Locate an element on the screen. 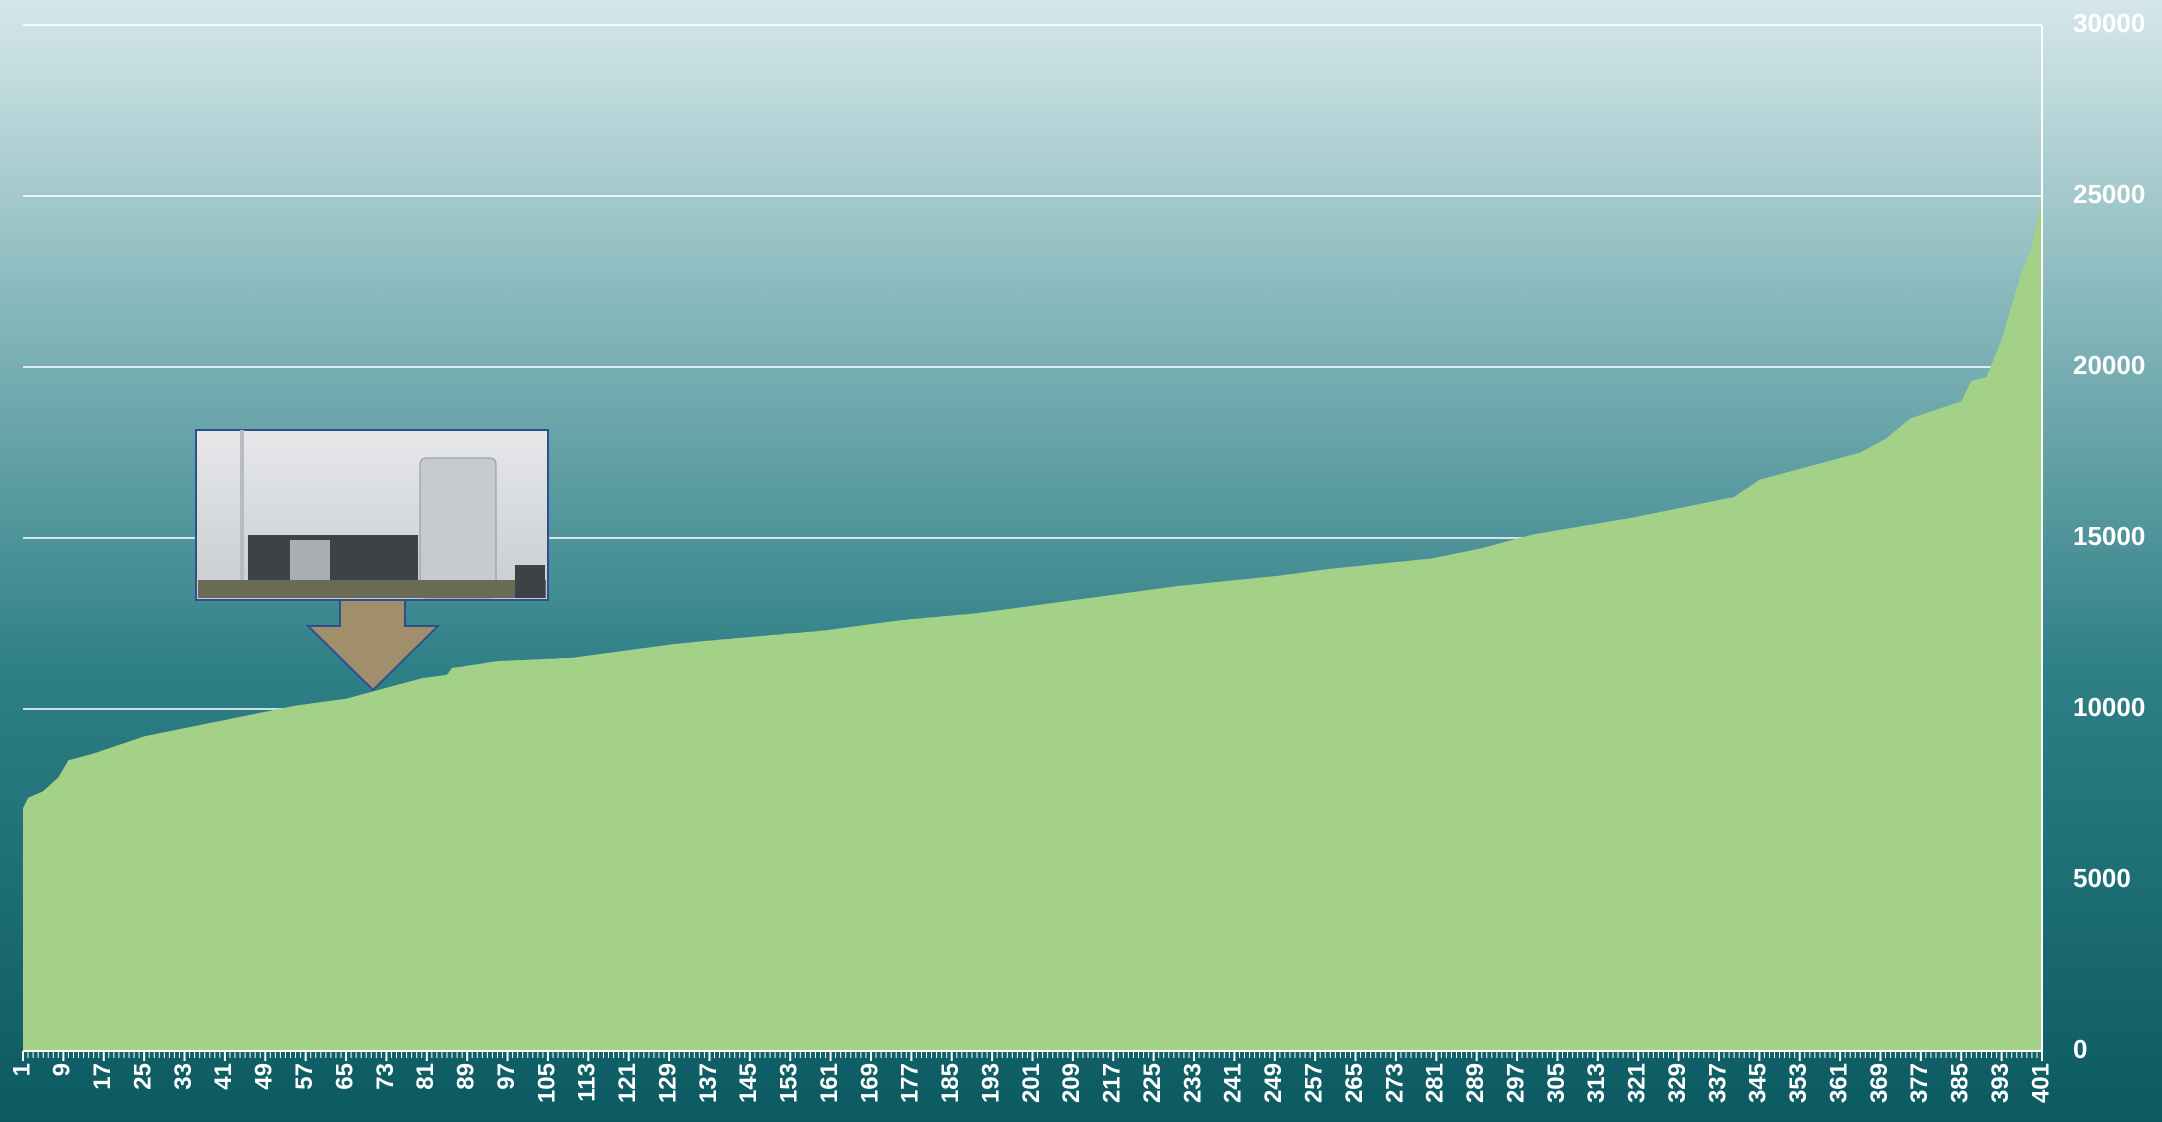  x-tick-label: 305 is located at coordinates (1556, 1083).